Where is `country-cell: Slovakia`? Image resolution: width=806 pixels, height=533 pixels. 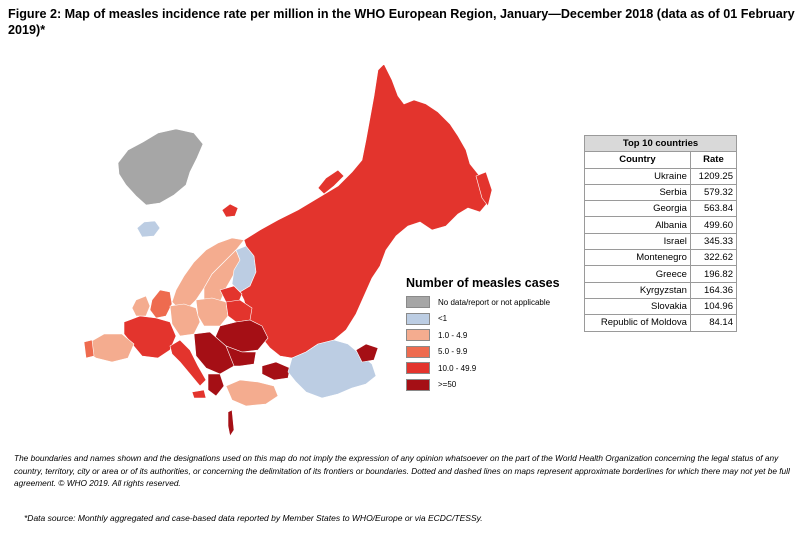
country-cell: Slovakia is located at coordinates (637, 306).